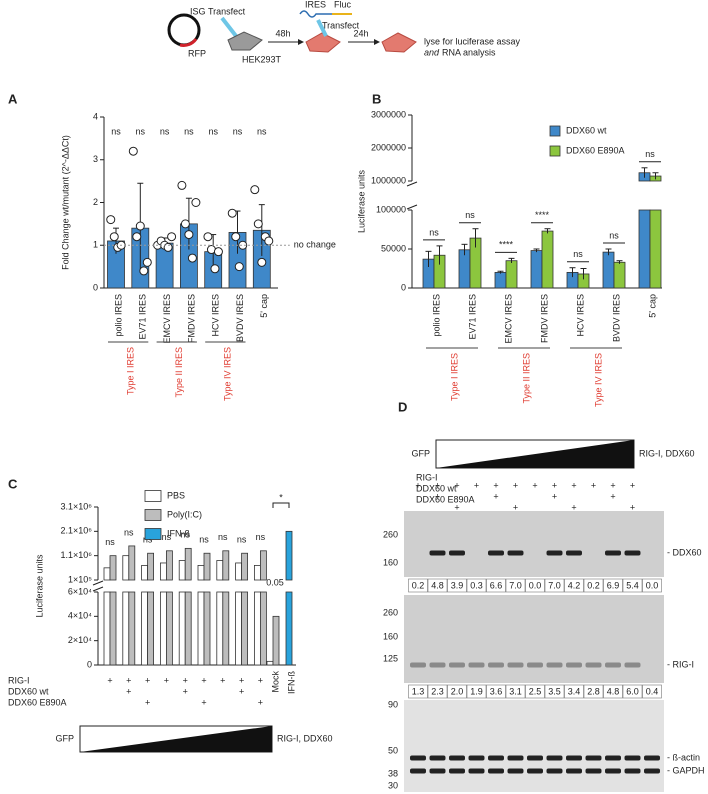 Image resolution: width=708 pixels, height=794 pixels. What do you see at coordinates (684, 552) in the screenshot?
I see `band-label: - DDX60` at bounding box center [684, 552].